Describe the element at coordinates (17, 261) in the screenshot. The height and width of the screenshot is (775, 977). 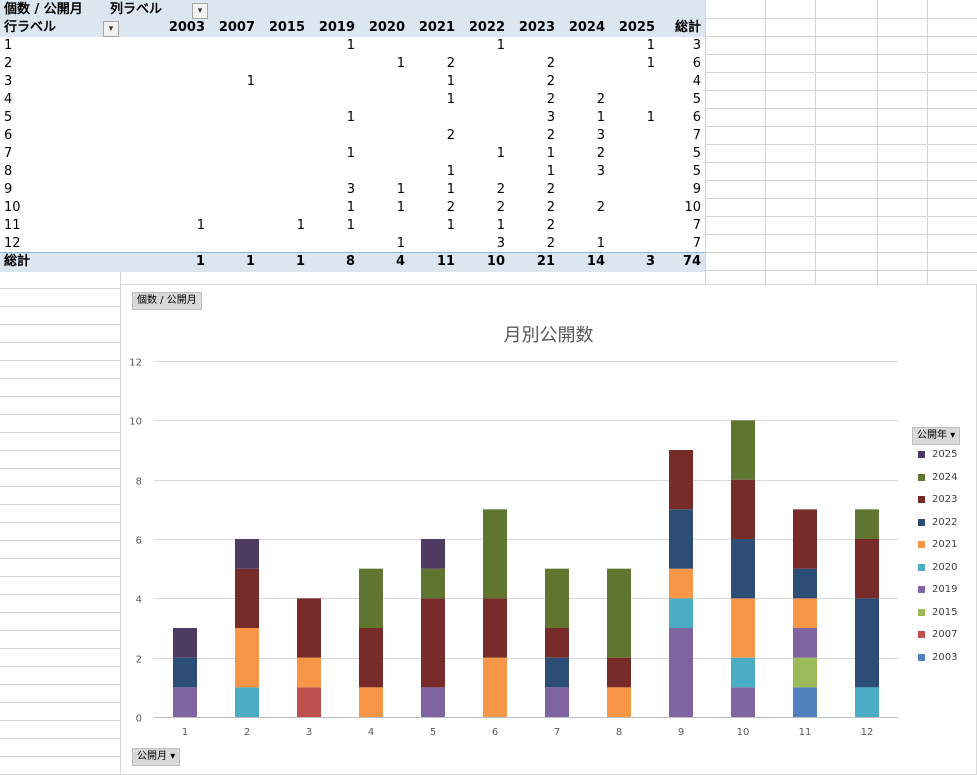
I see `pivot-grand-total-label: 総計` at that location.